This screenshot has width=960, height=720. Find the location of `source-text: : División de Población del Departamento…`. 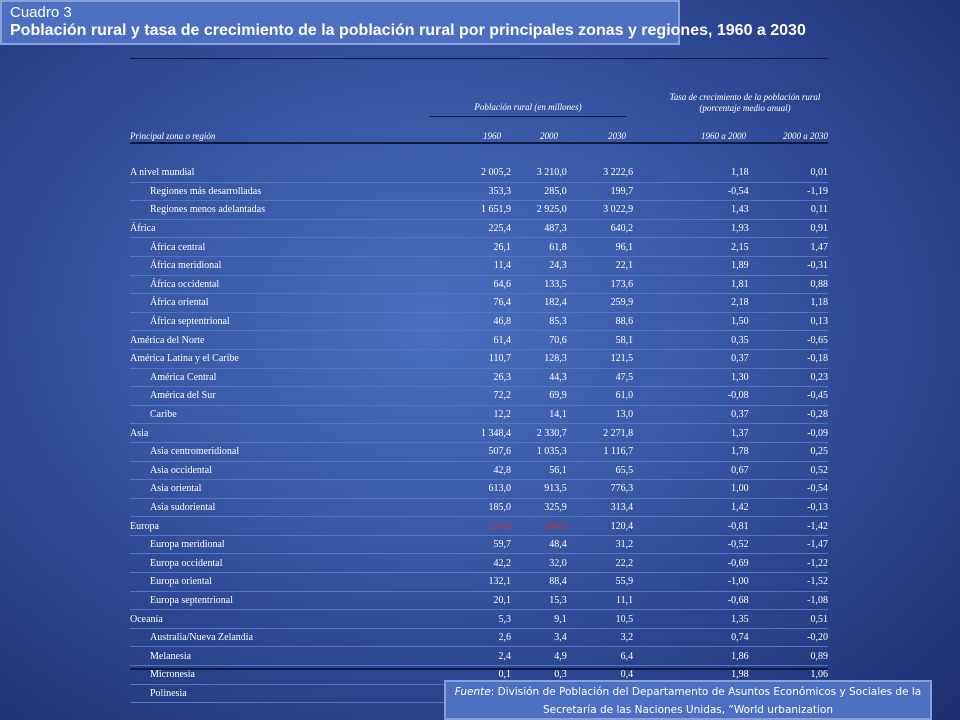

source-text: : División de Población del Departamento… is located at coordinates (706, 701).